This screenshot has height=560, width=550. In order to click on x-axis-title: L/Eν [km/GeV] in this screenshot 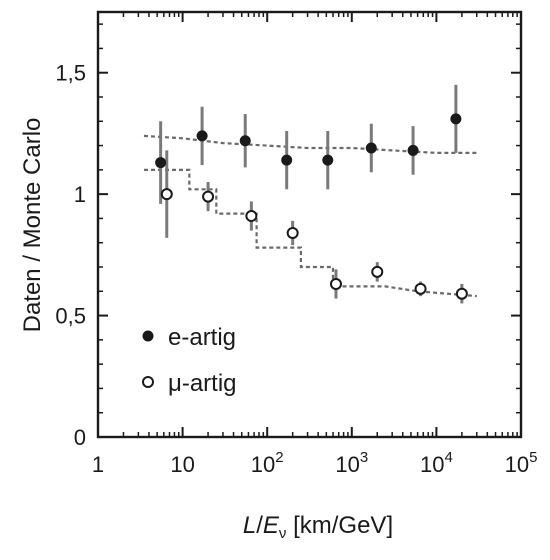, I will do `click(318, 527)`.